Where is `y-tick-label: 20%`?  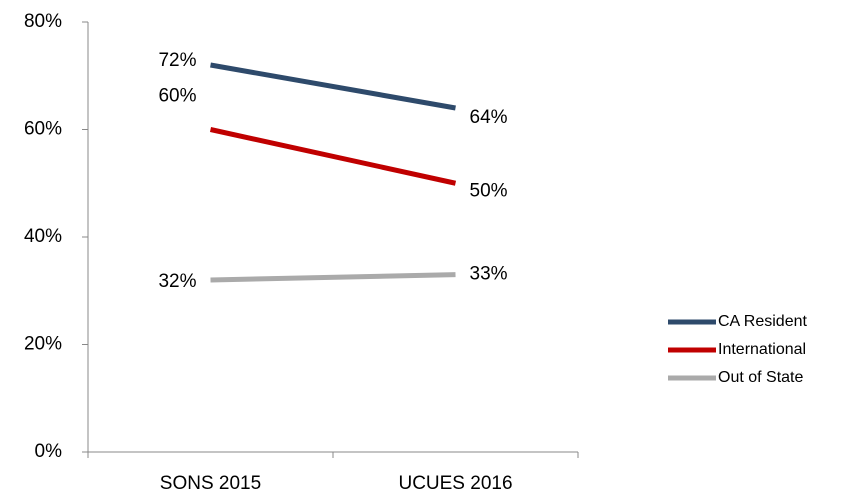 y-tick-label: 20% is located at coordinates (43, 344).